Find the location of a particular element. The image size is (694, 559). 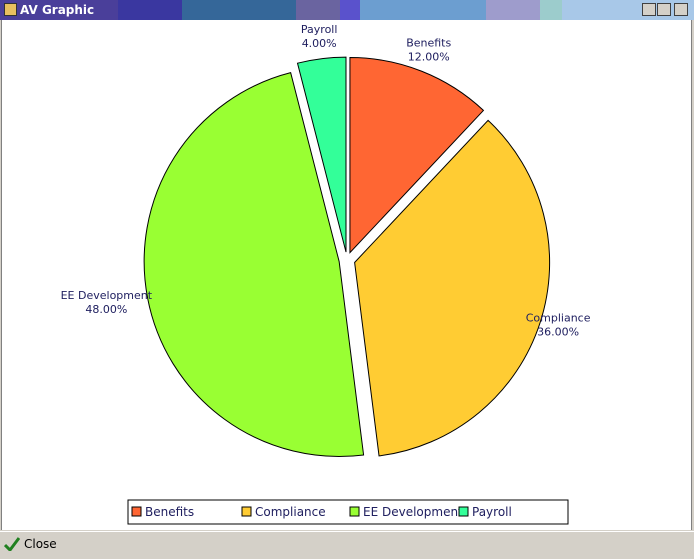

legend-label: Payroll is located at coordinates (492, 512).